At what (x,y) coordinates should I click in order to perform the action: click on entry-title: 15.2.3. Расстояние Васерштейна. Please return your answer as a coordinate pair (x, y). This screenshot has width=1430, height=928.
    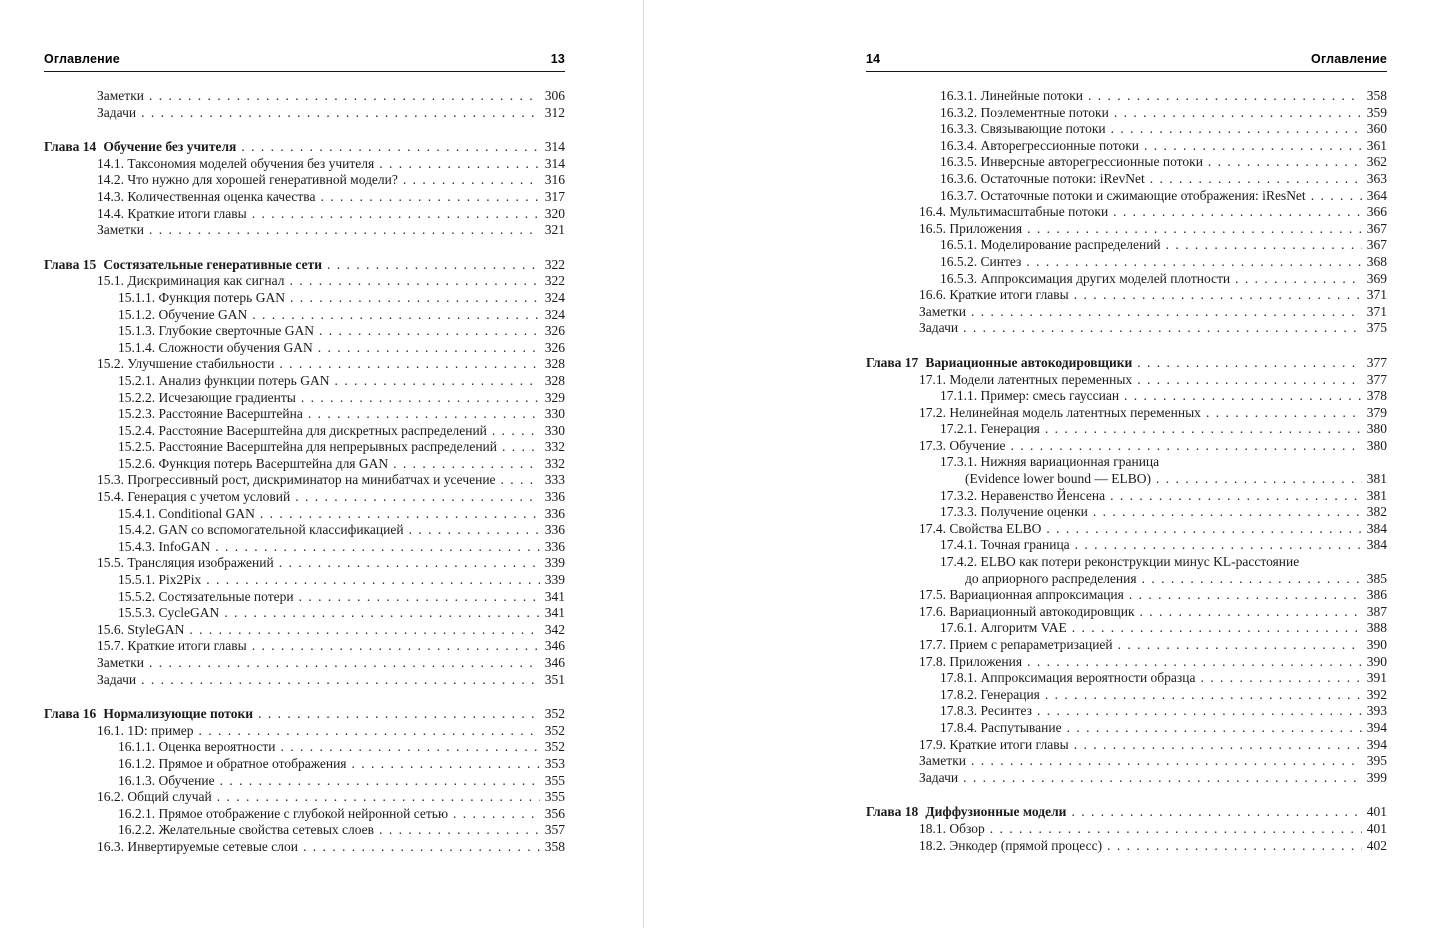
    Looking at the image, I should click on (210, 414).